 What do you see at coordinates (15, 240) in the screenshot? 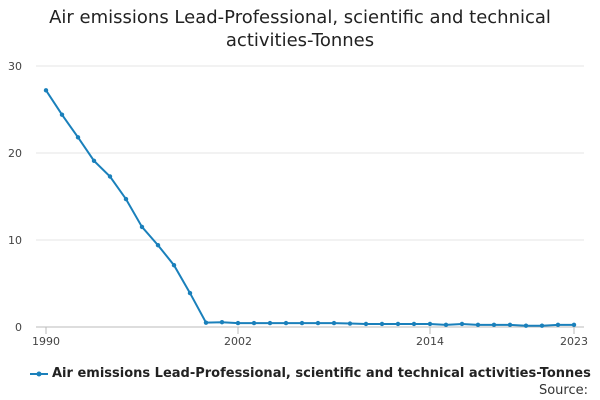
I see `y-tick-label: 10` at bounding box center [15, 240].